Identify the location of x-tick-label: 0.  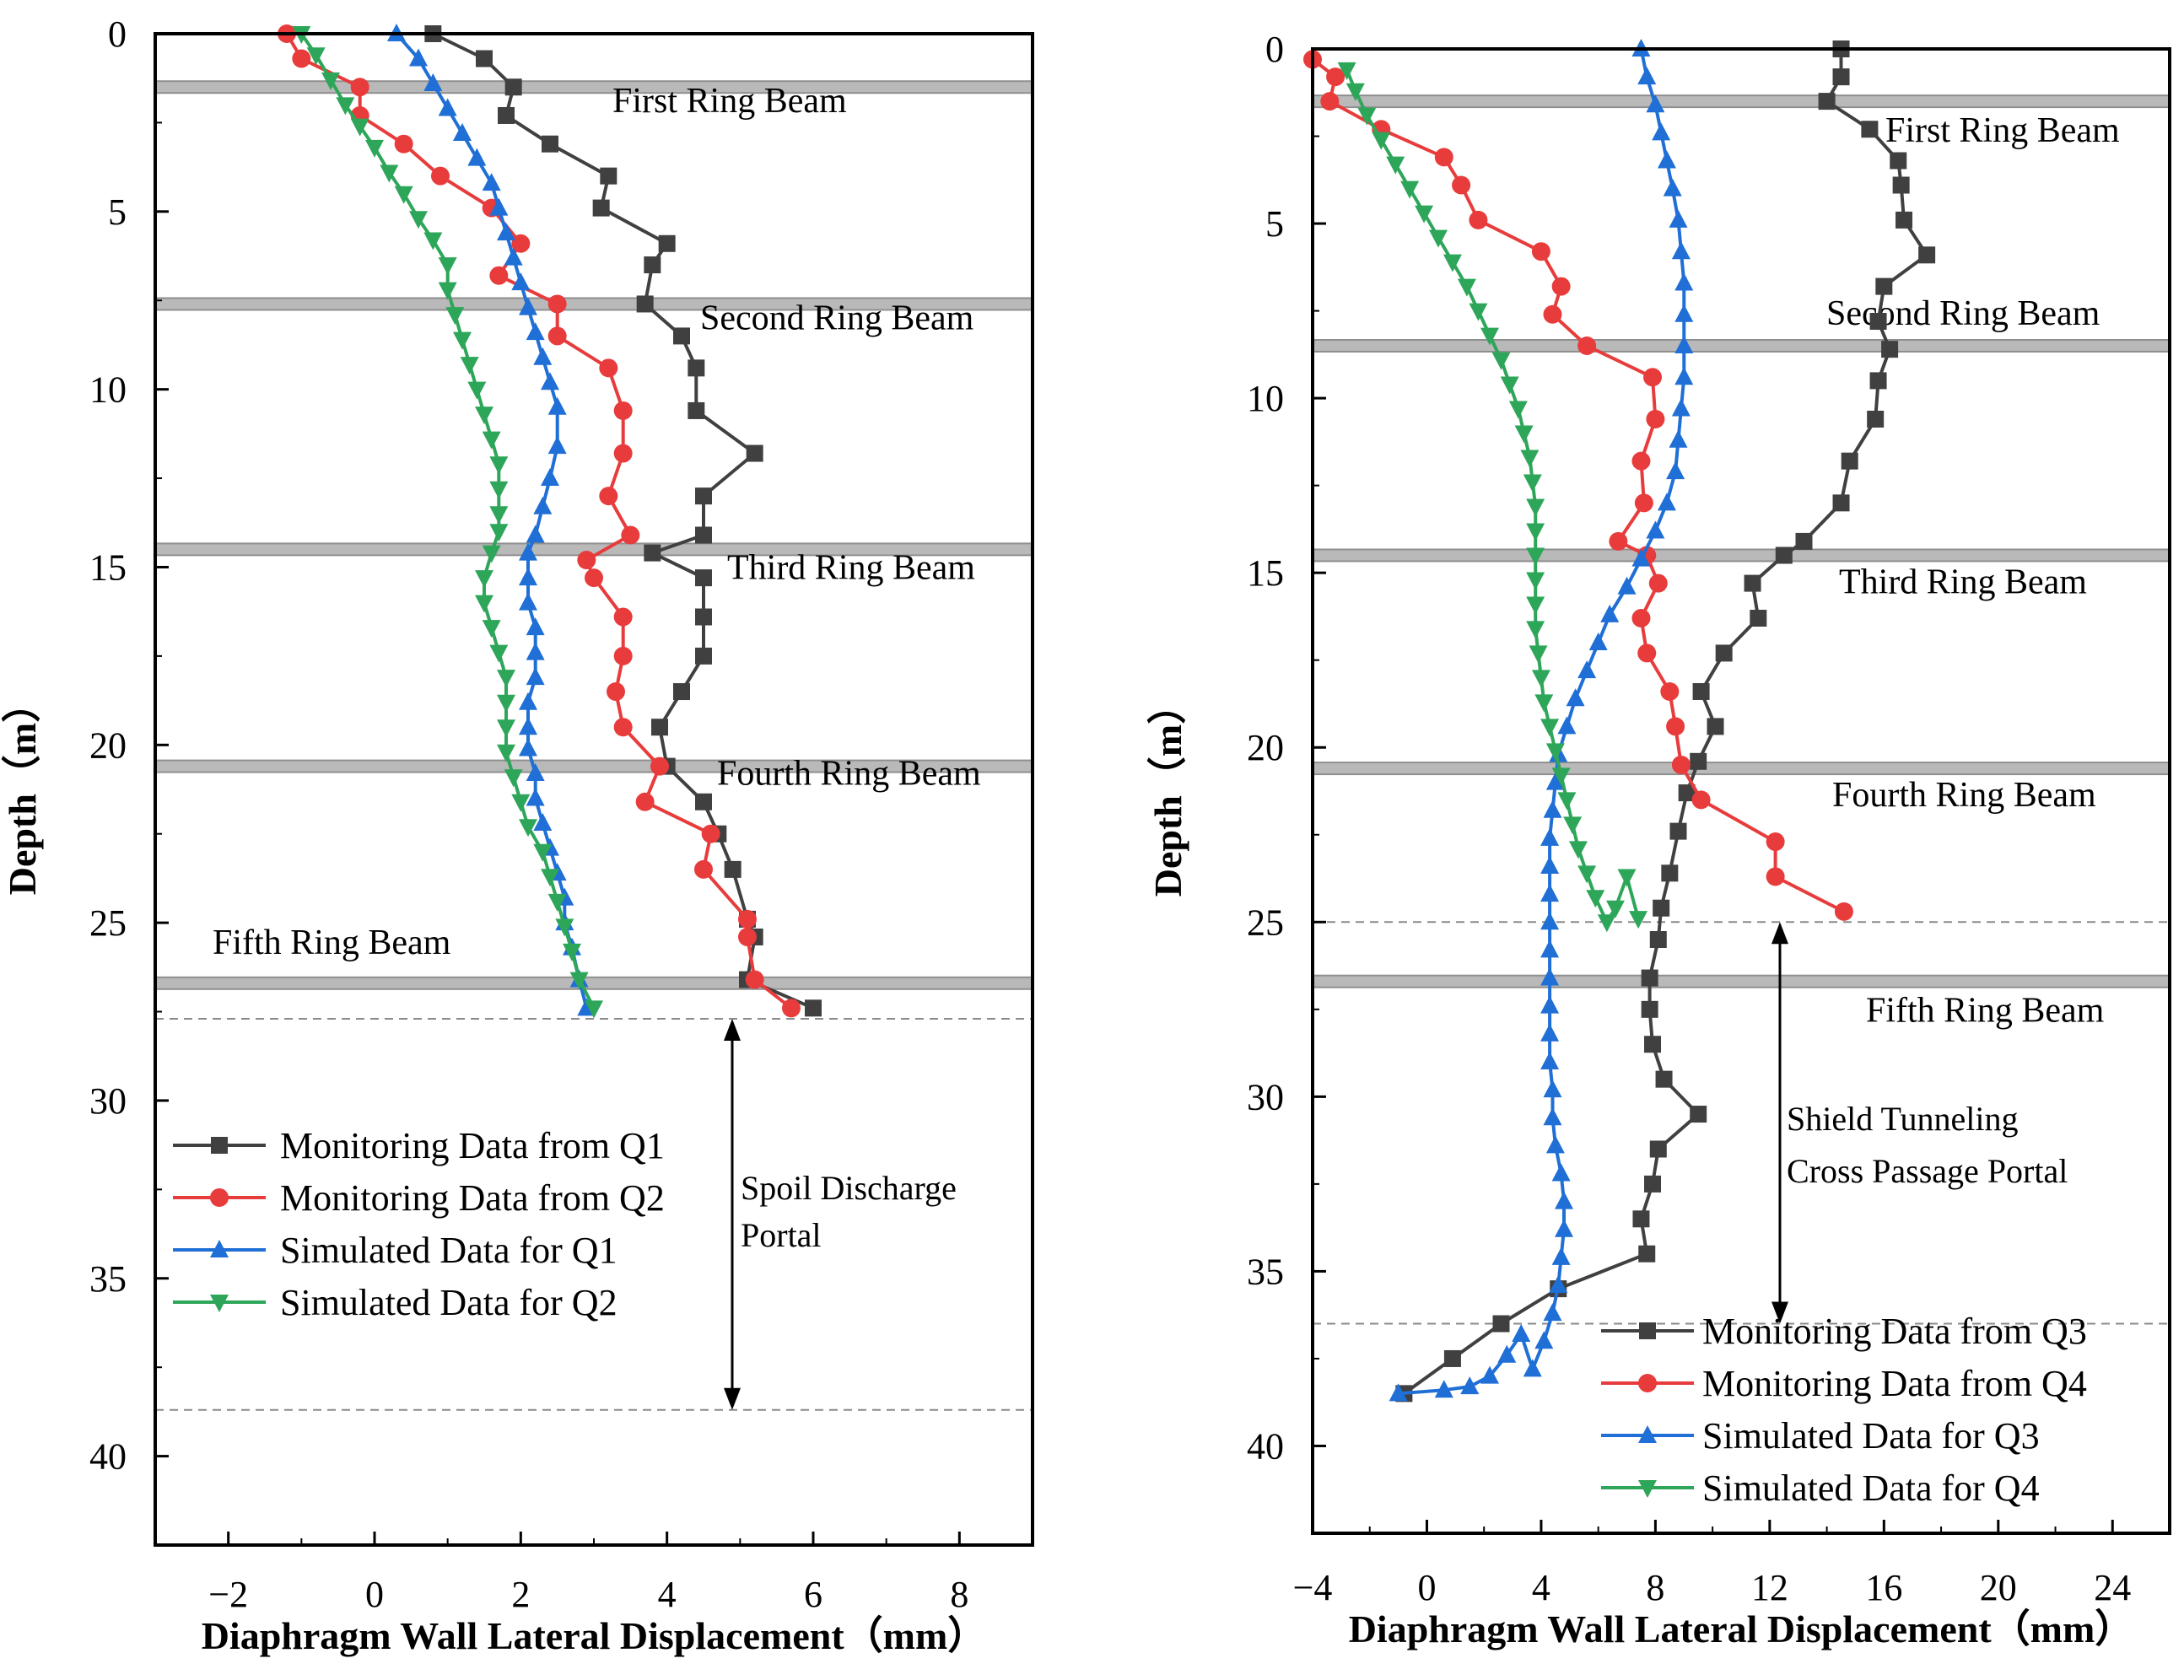
(1426, 1588).